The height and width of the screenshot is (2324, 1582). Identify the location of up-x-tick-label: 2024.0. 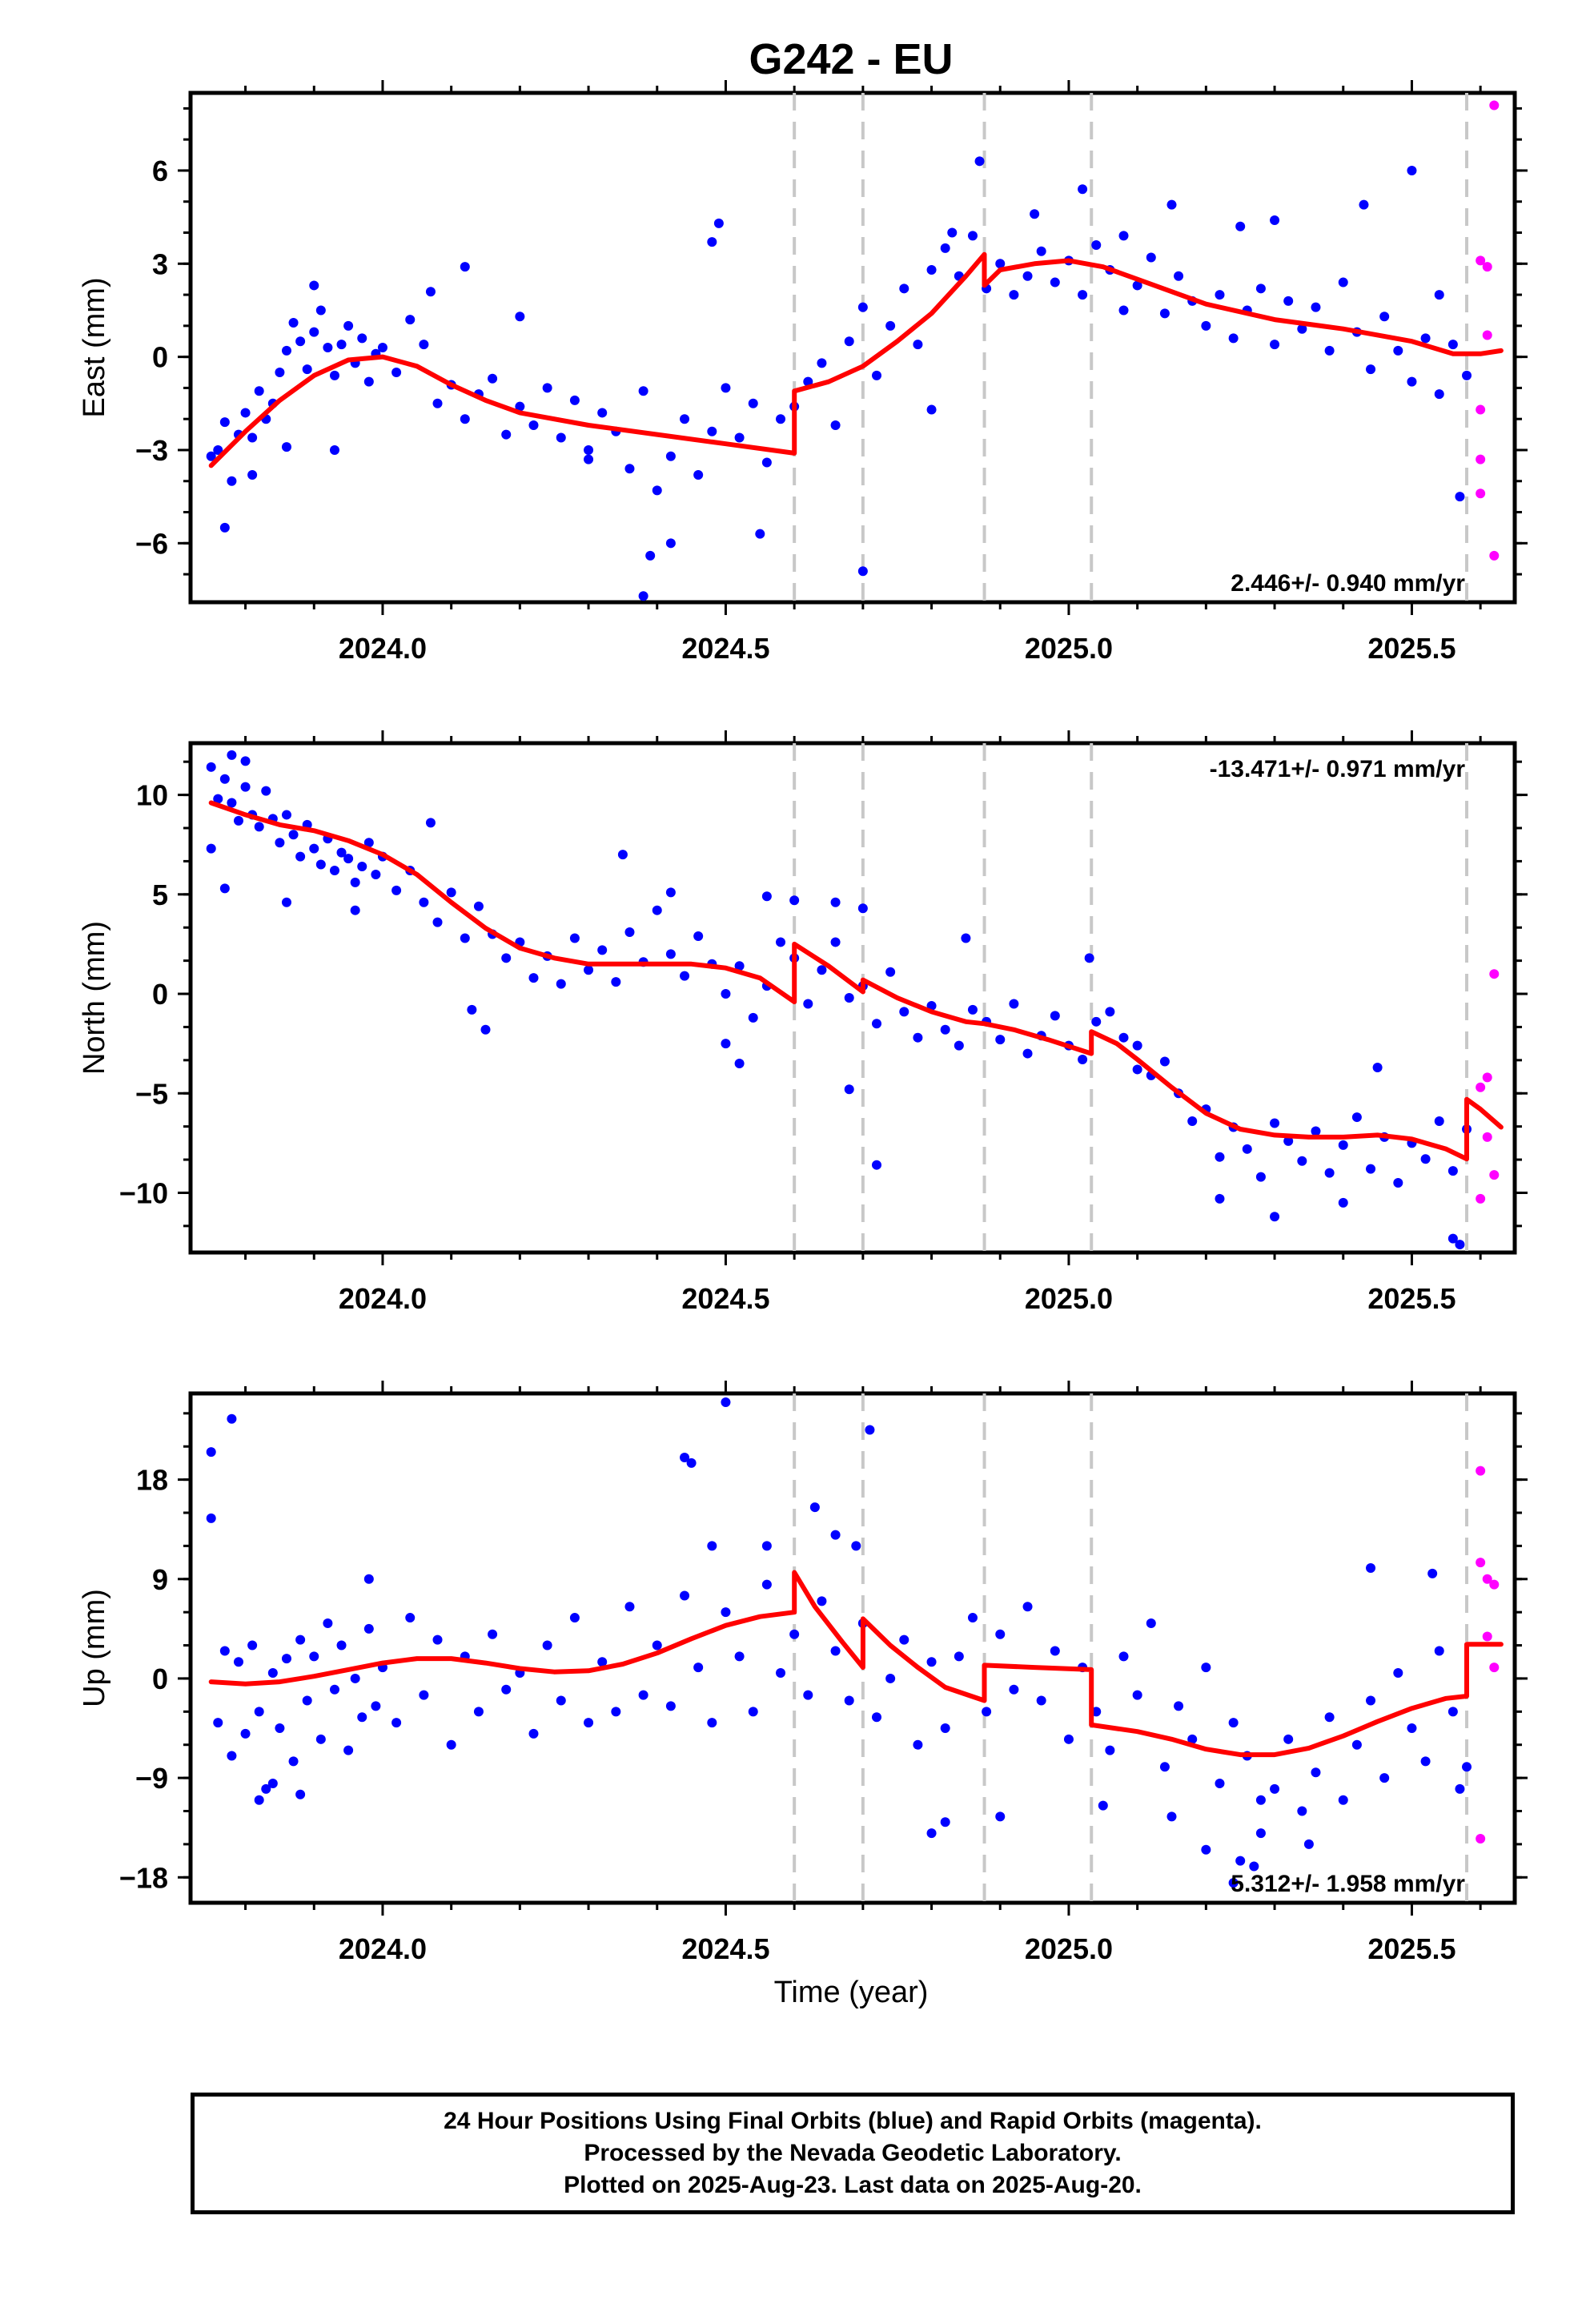
(383, 1949).